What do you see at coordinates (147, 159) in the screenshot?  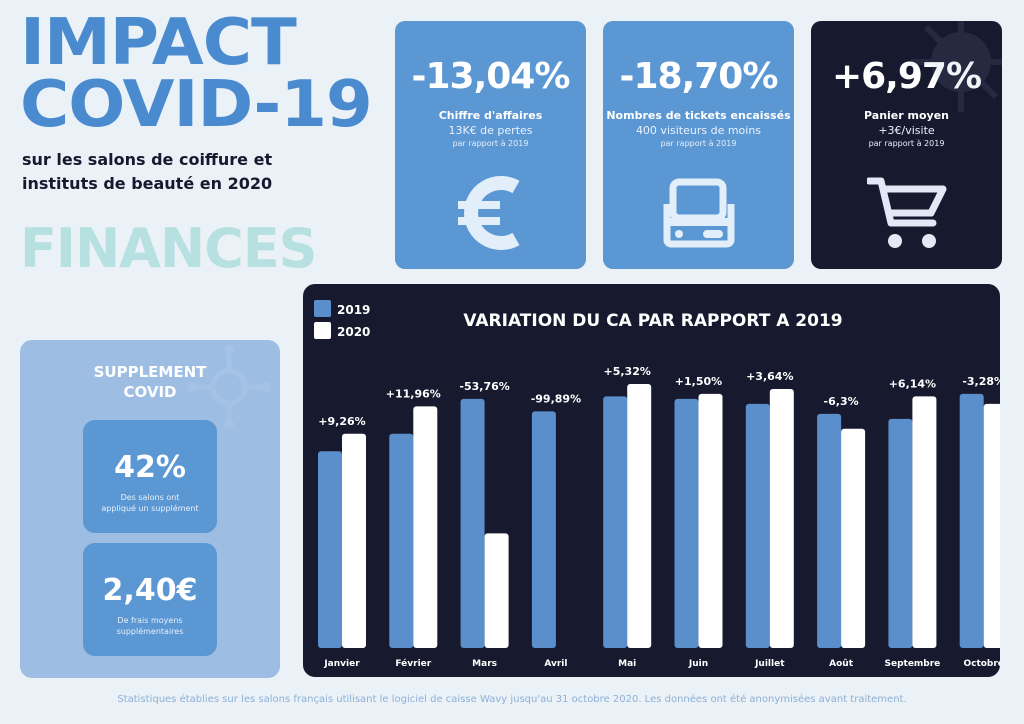 I see `subtitle-line-1: sur les salons de coiffure et` at bounding box center [147, 159].